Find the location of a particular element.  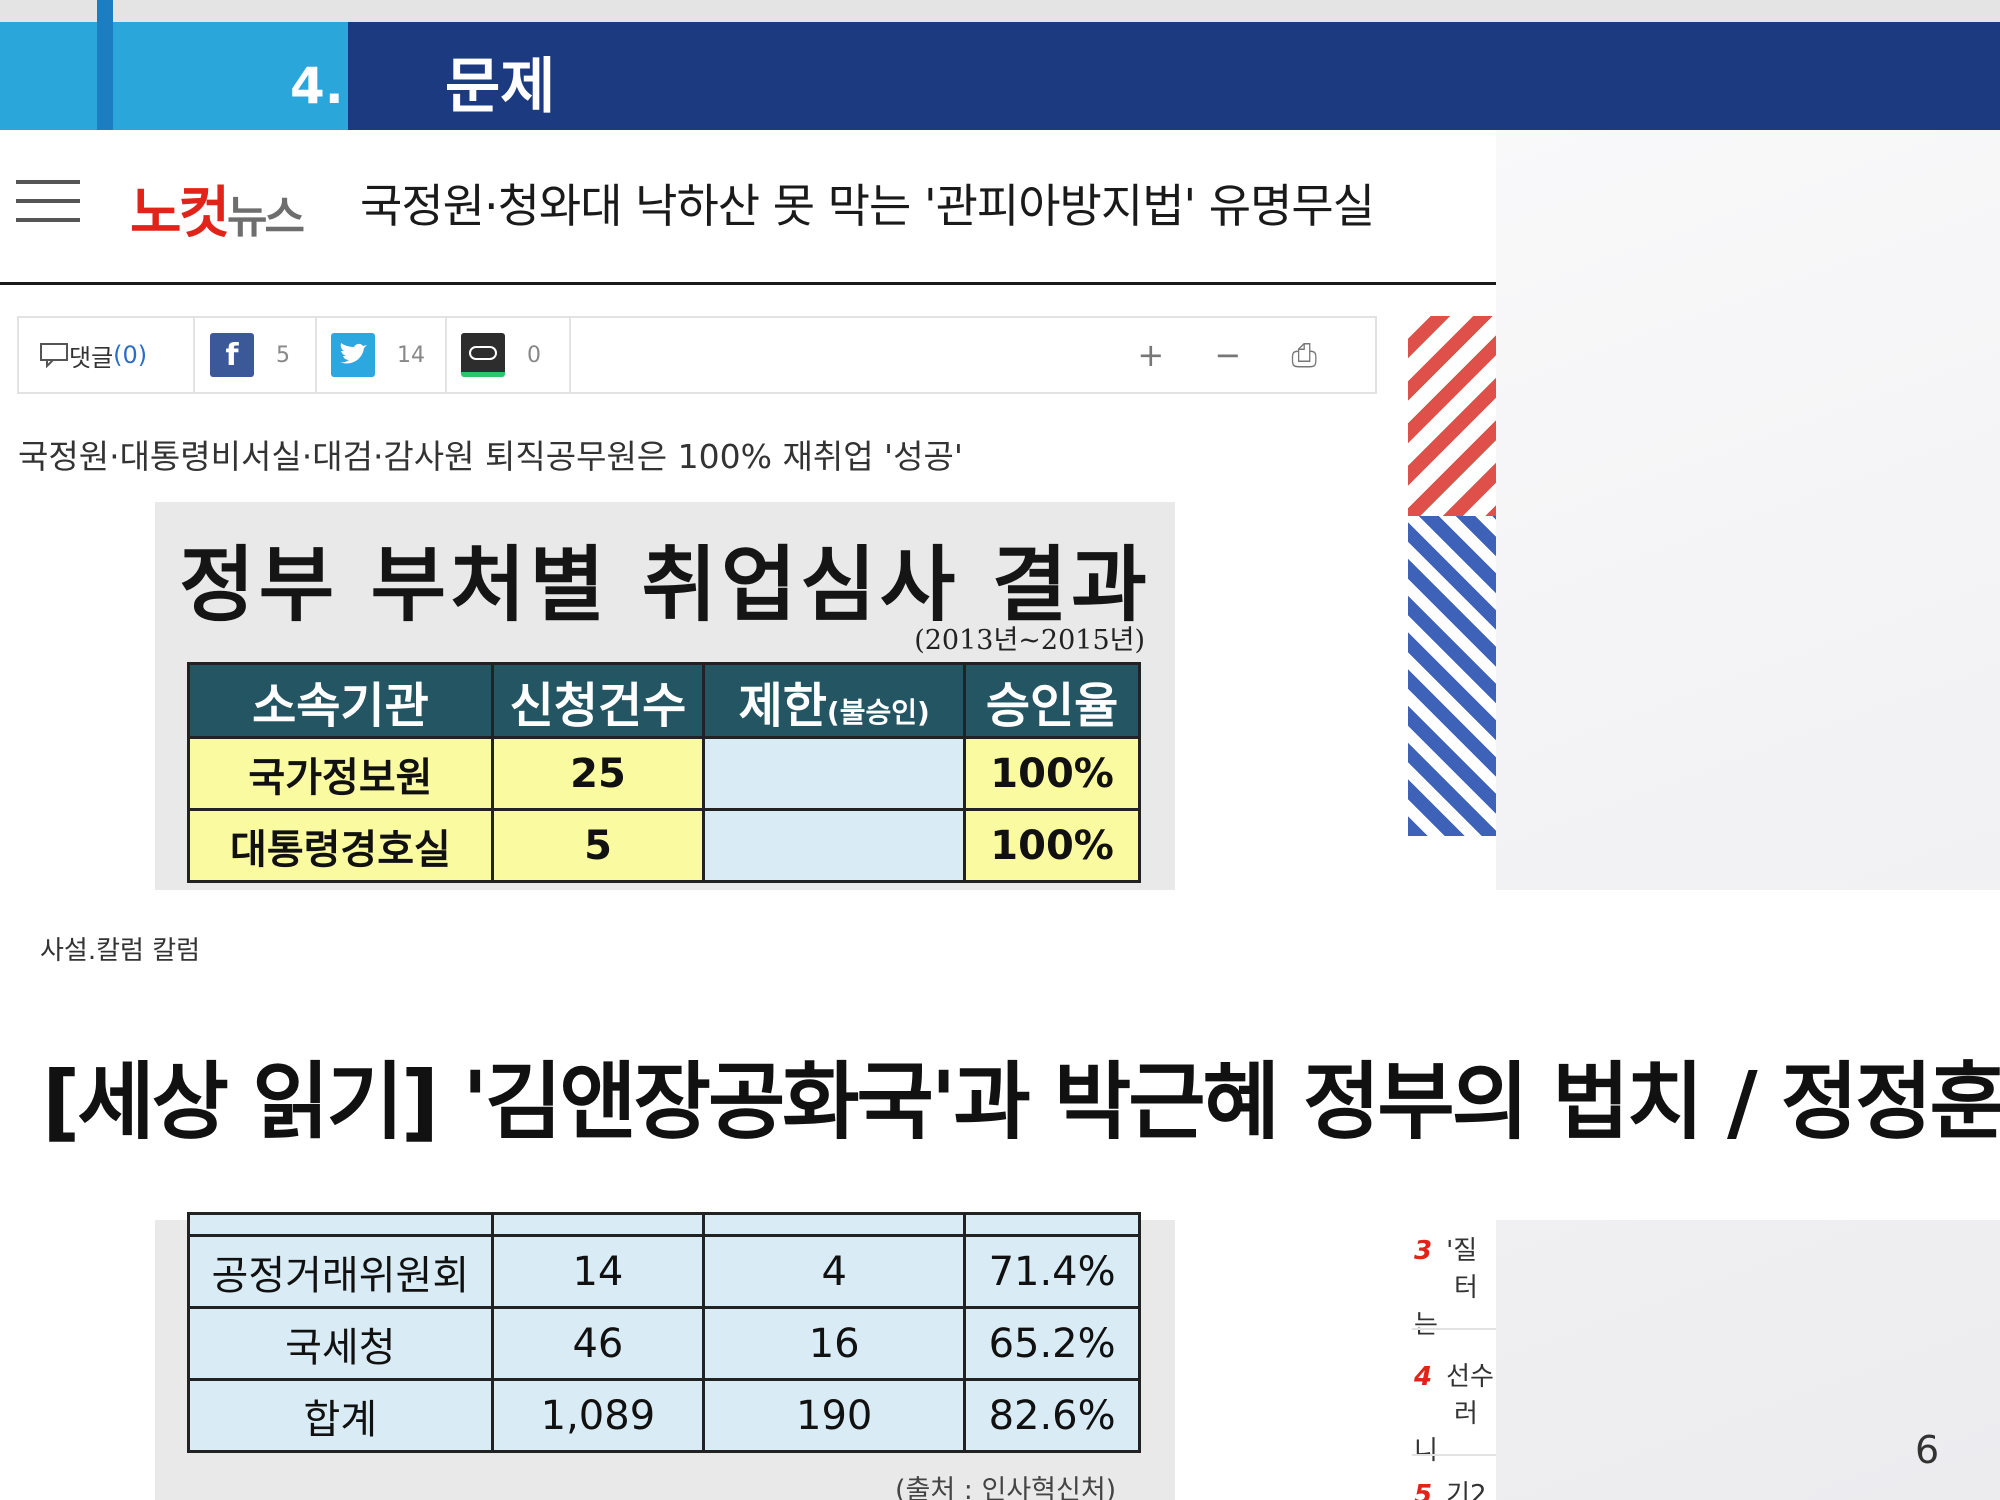

cell-approval-rate: 71.4% is located at coordinates (1052, 1271).